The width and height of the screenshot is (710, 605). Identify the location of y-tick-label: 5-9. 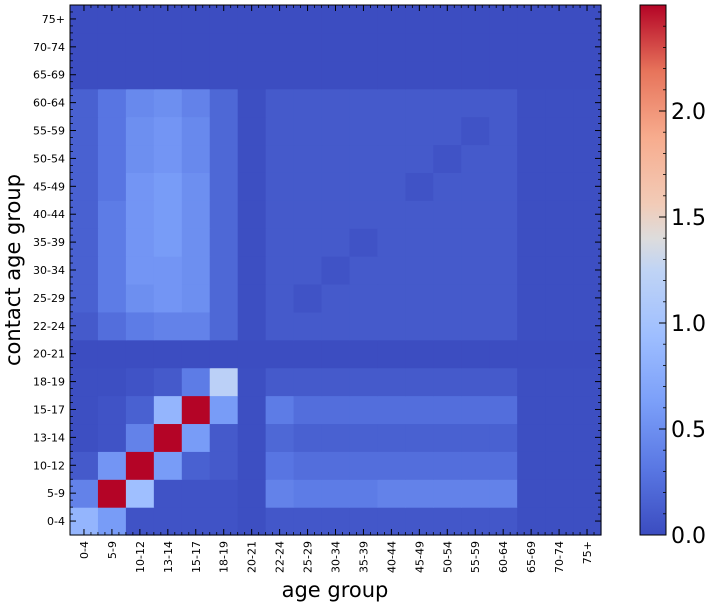
(56, 493).